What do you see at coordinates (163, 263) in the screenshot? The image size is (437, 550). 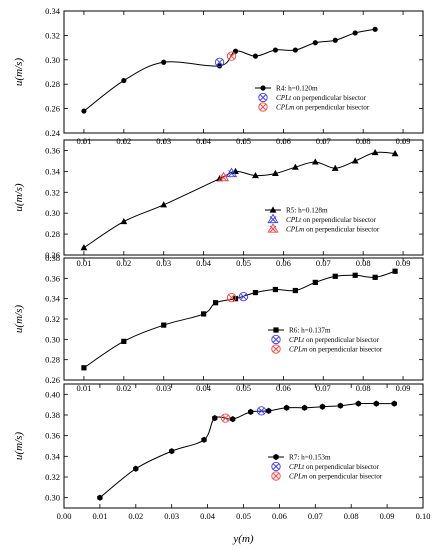 I see `x-tick-label: 0.03` at bounding box center [163, 263].